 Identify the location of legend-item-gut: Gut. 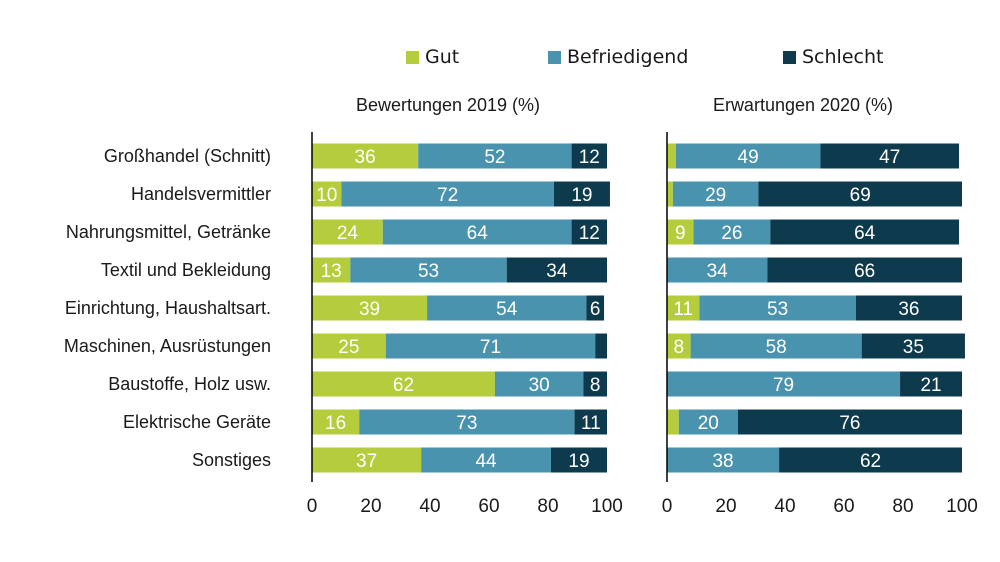
(432, 57).